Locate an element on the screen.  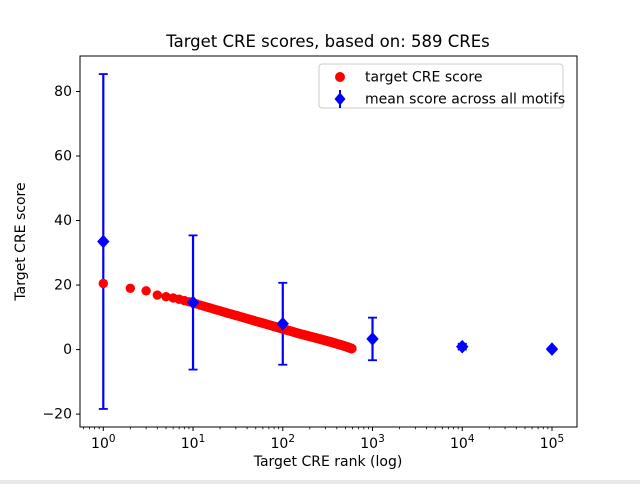
y-tick-label: 0 is located at coordinates (67, 350).